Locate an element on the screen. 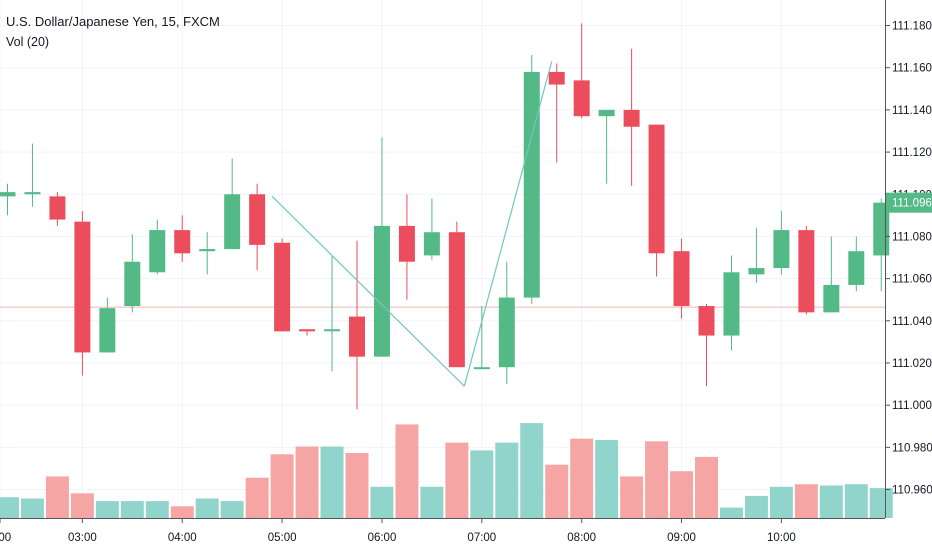 This screenshot has width=932, height=550. price-tick-label: 111.080 is located at coordinates (912, 237).